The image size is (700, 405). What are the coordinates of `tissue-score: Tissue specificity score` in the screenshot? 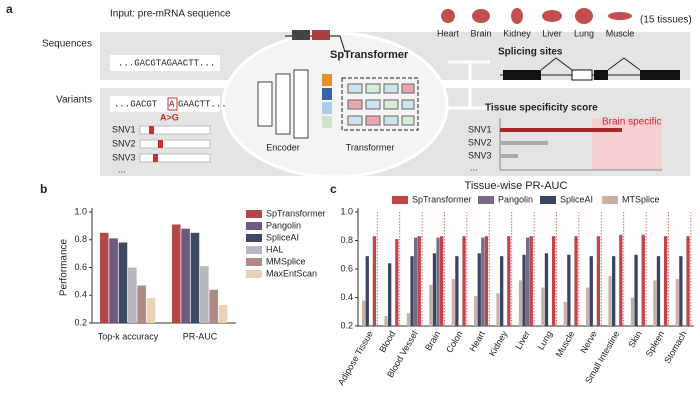 It's located at (541, 108).